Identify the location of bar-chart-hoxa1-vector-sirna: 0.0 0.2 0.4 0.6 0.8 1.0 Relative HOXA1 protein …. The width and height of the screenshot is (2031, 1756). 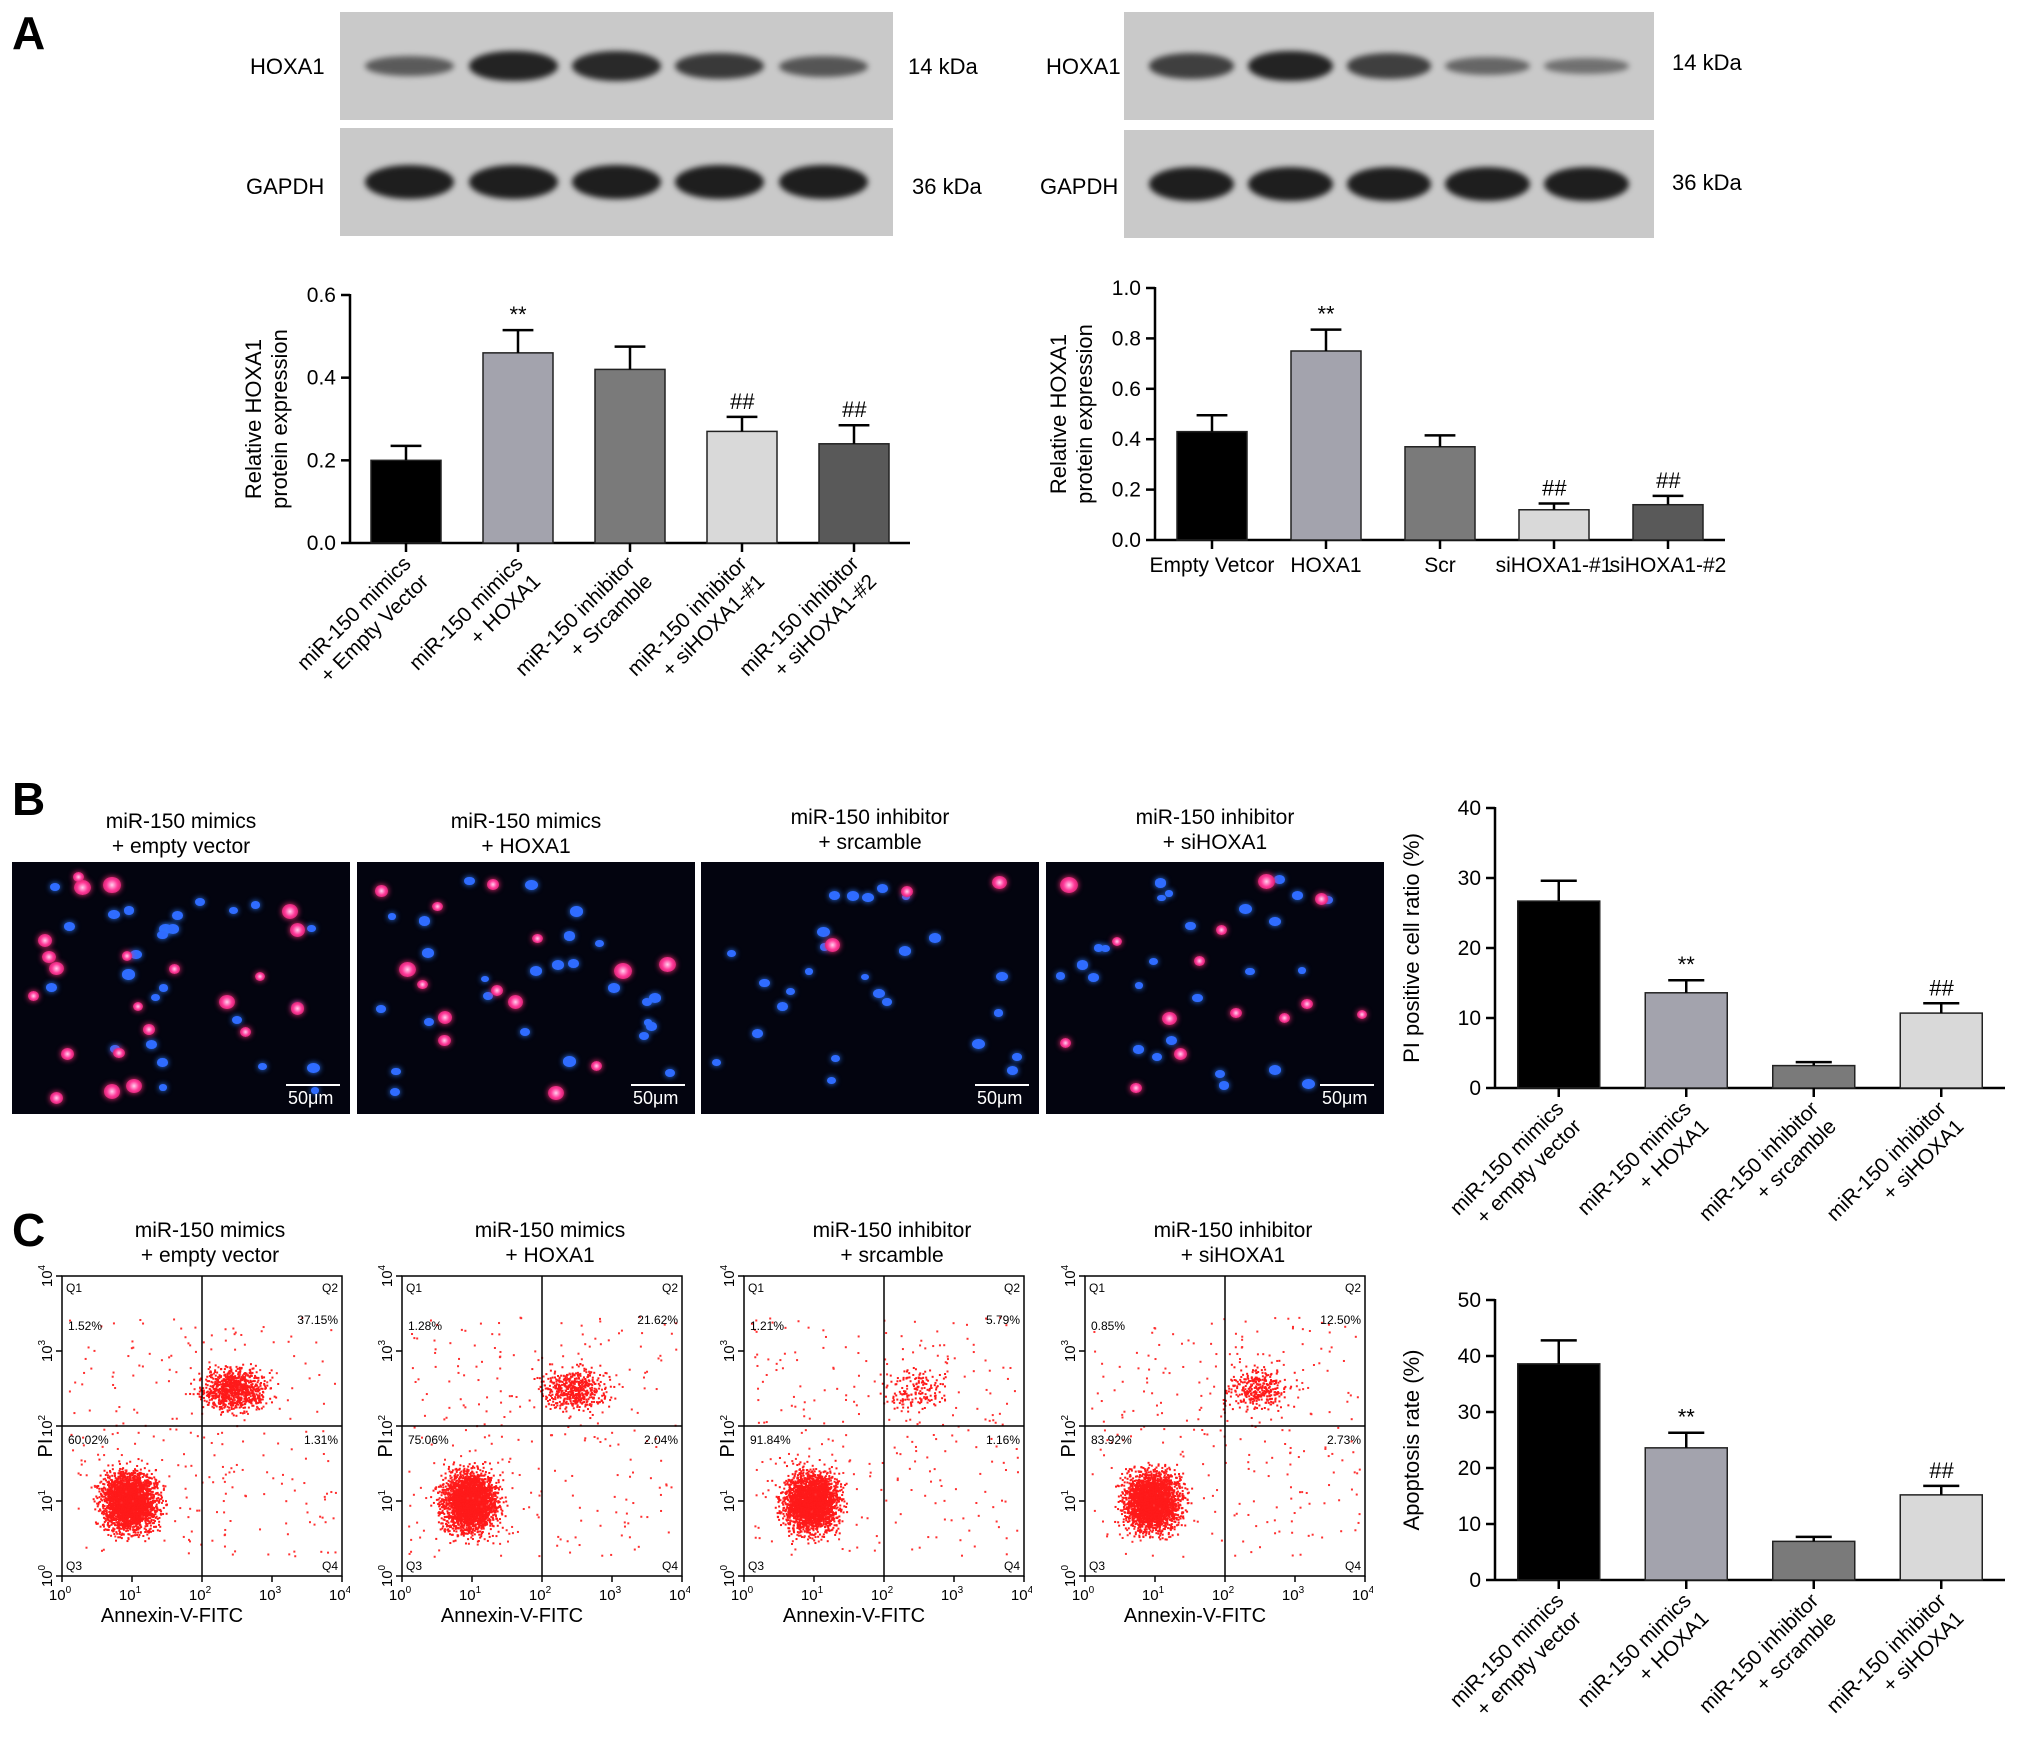
(1386, 427).